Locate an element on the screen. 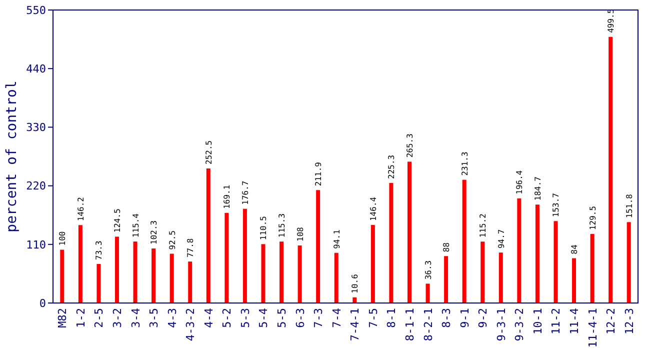 Image resolution: width=650 pixels, height=350 pixels. data-label: 211.9 is located at coordinates (319, 174).